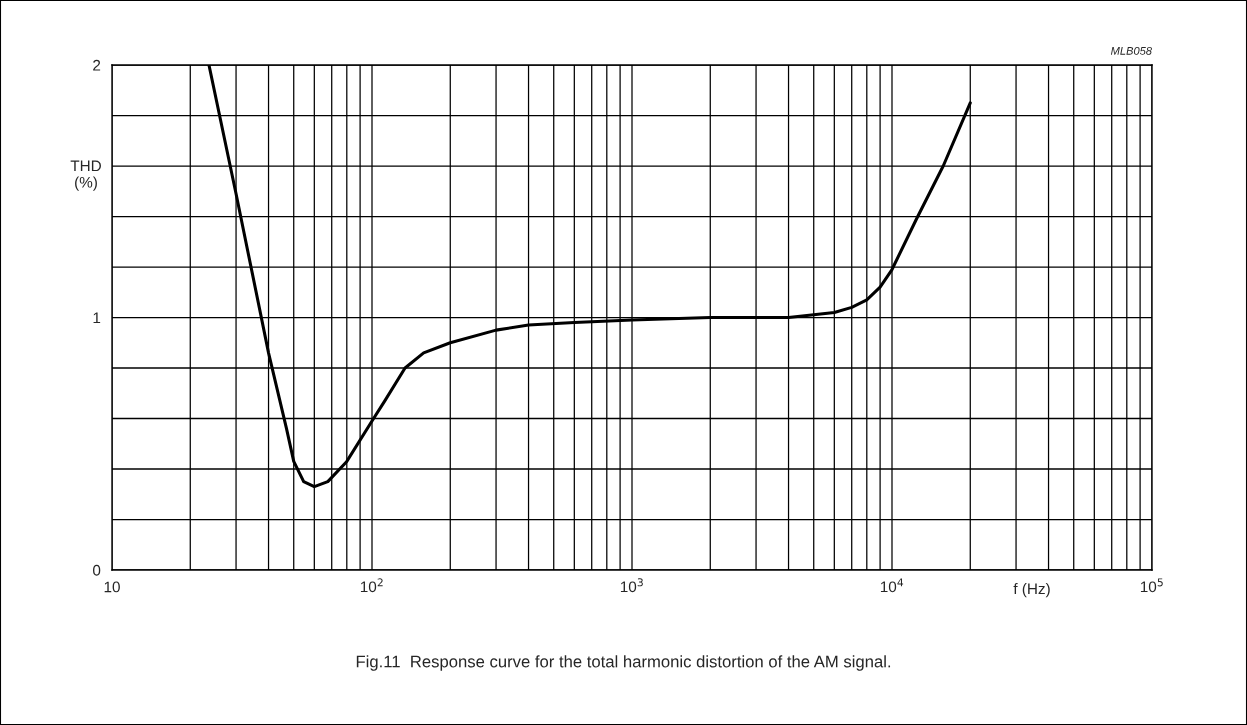 The image size is (1247, 725). Describe the element at coordinates (97, 65) in the screenshot. I see `y-tick-label: 2` at that location.